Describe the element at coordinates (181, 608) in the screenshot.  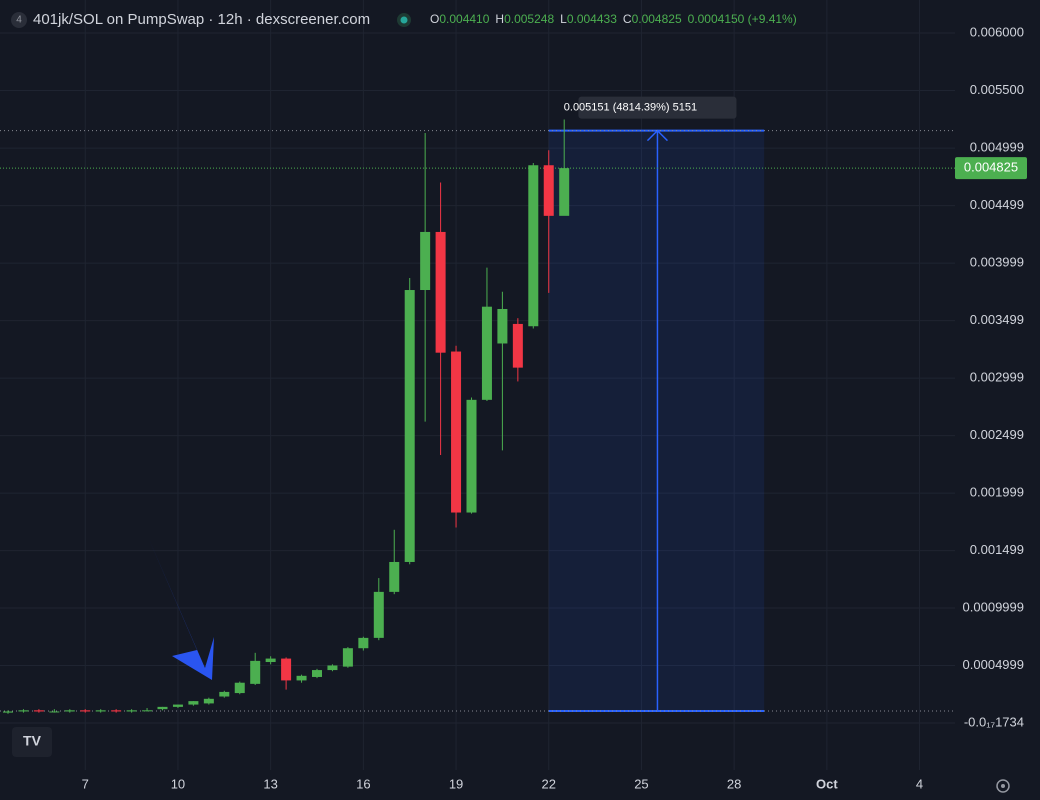
I see `annotation-arrow` at that location.